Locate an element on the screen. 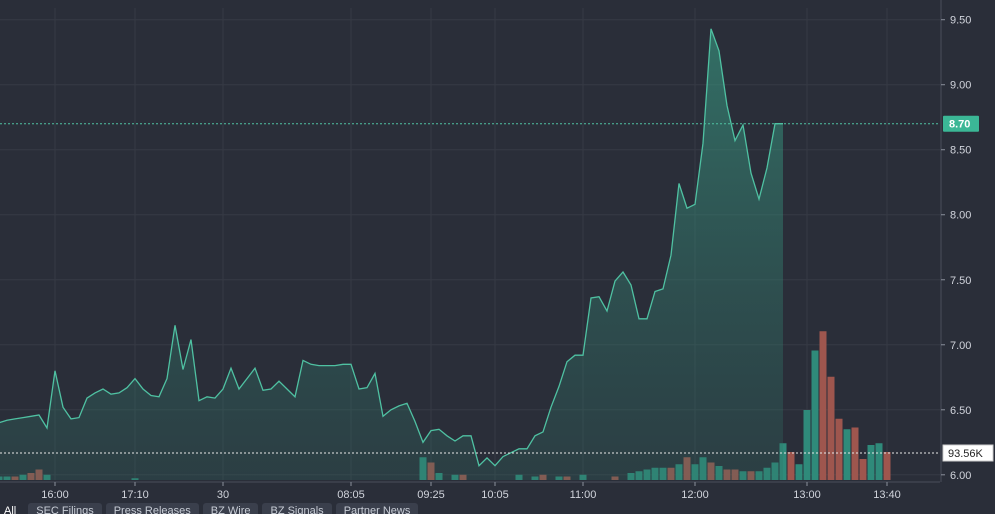 The width and height of the screenshot is (995, 514). volume-label: 93.56K is located at coordinates (966, 454).